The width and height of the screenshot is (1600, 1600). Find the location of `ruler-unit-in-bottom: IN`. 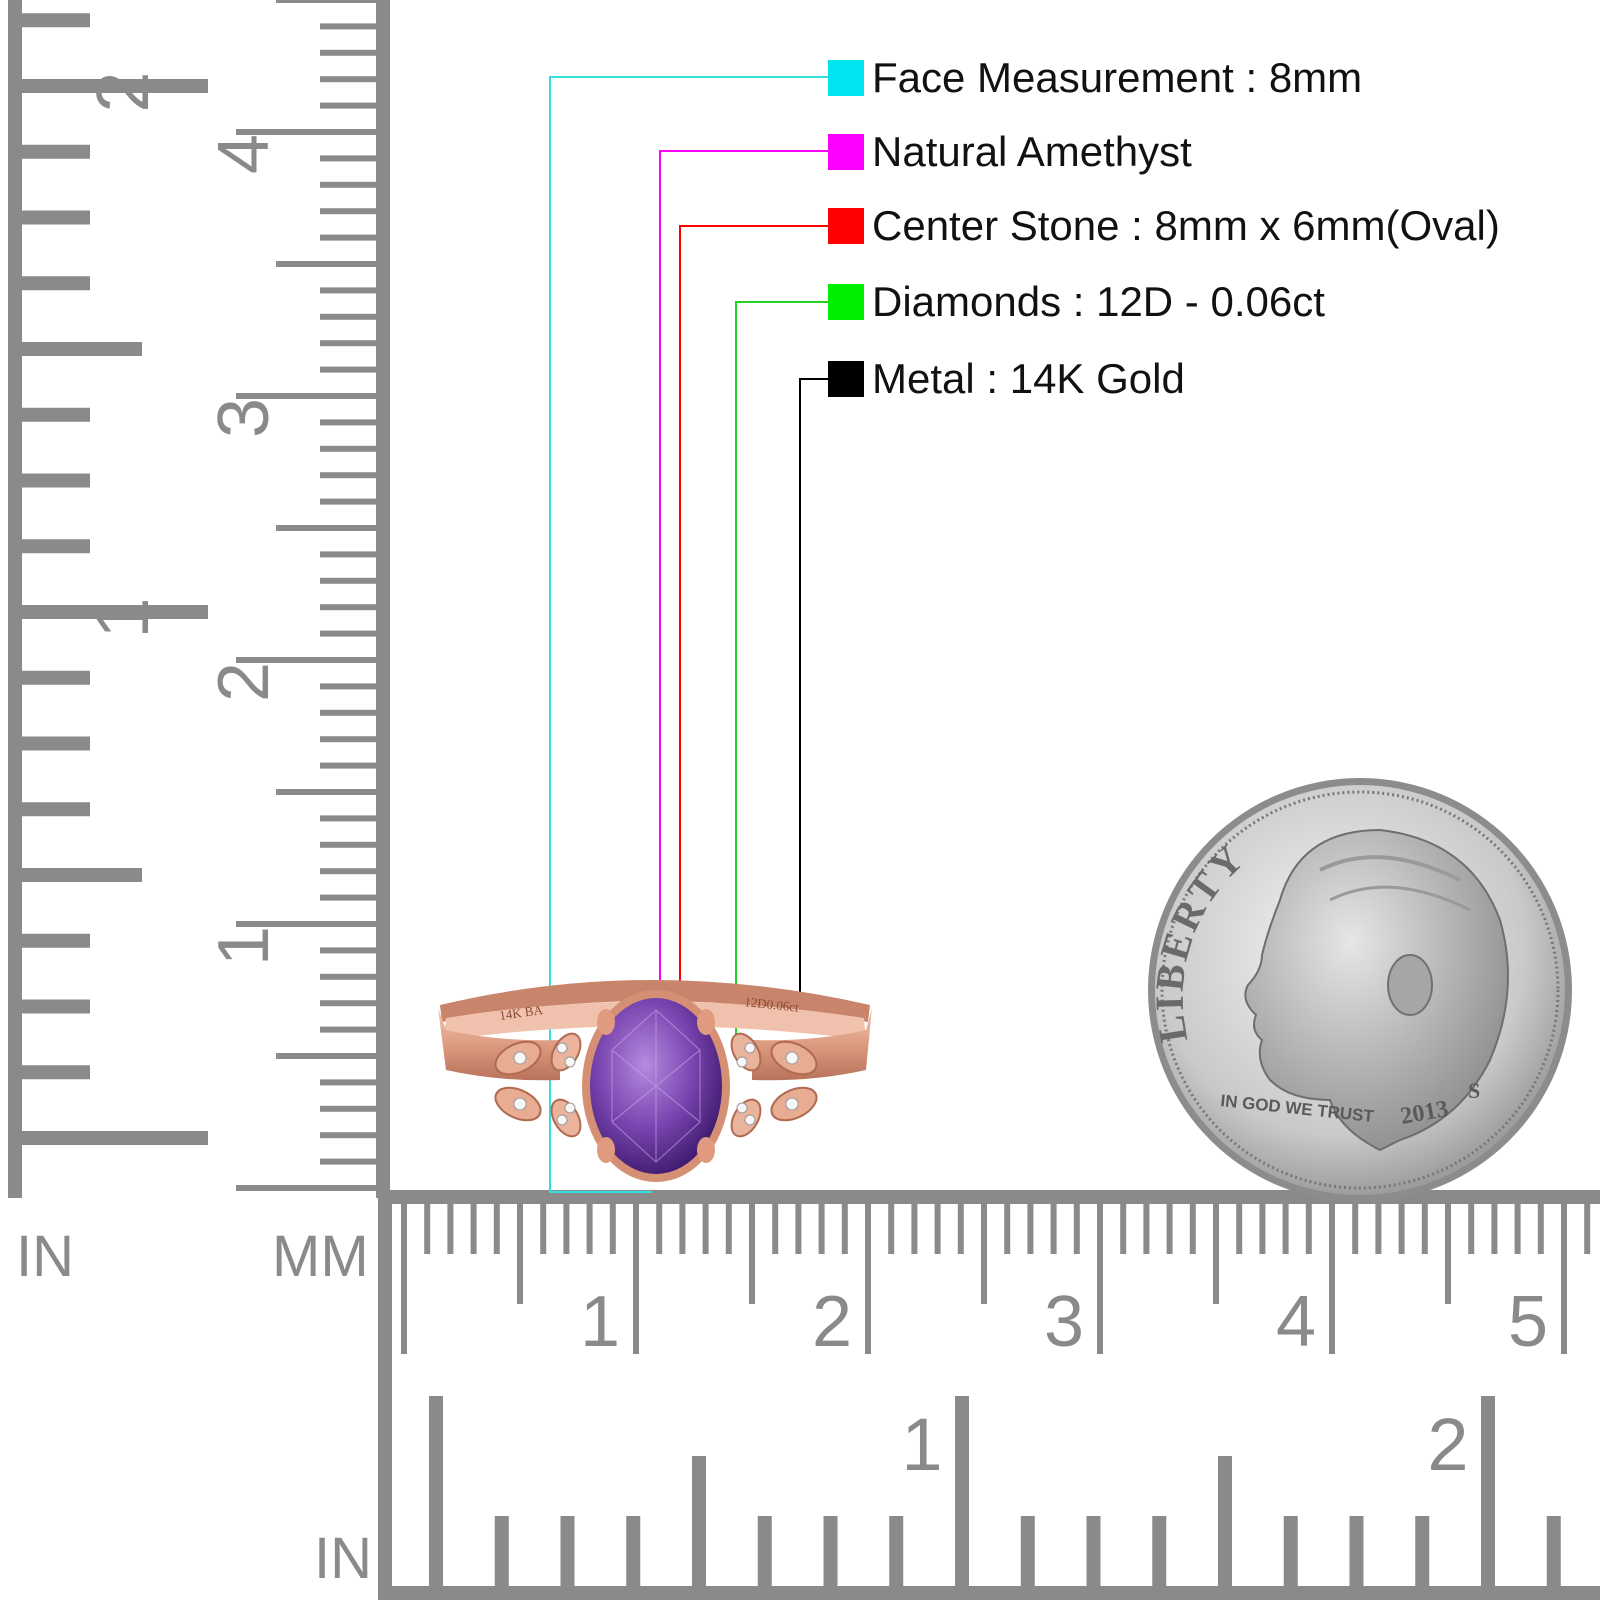

ruler-unit-in-bottom: IN is located at coordinates (343, 1558).